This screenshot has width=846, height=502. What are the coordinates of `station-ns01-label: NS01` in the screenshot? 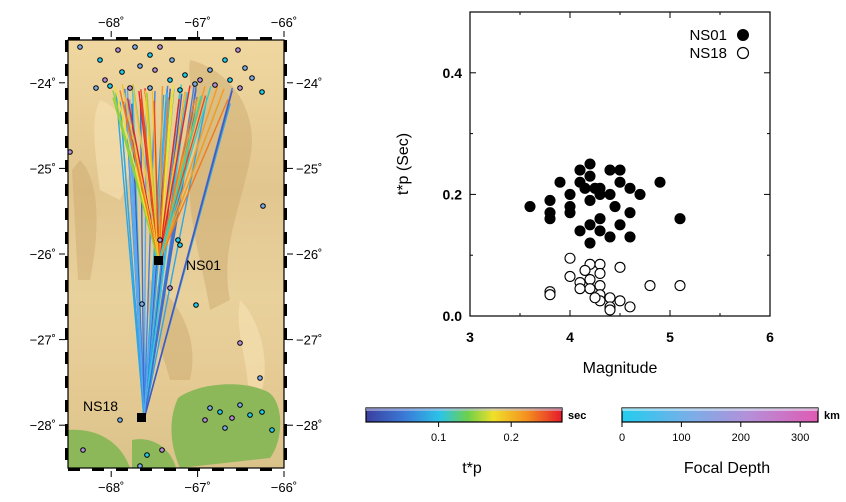 It's located at (203, 265).